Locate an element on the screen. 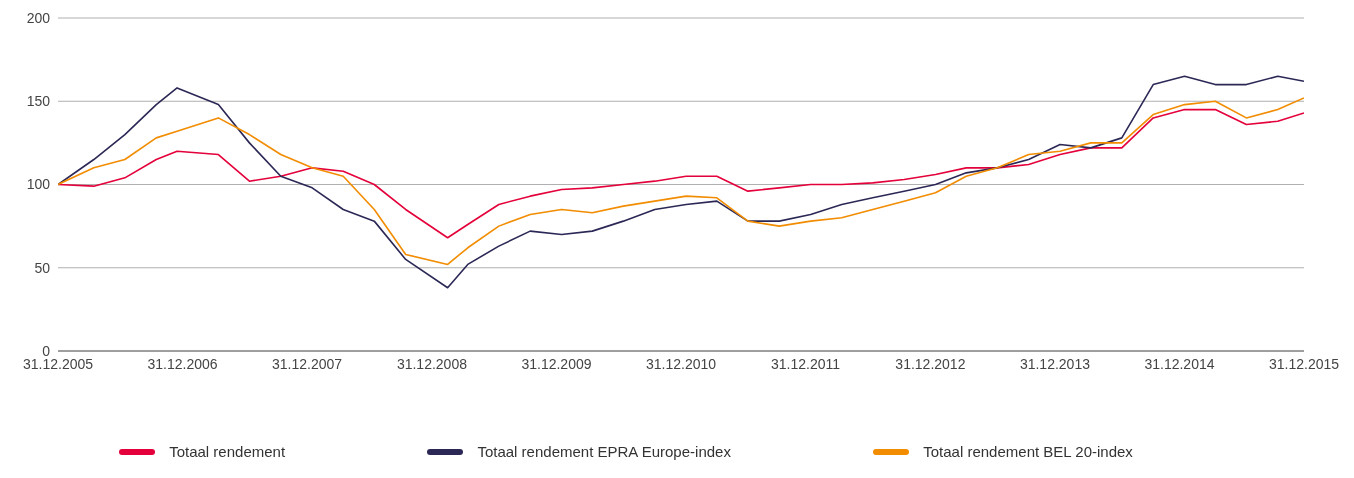 The height and width of the screenshot is (478, 1354). x-tick-label: 31.12.2011 is located at coordinates (806, 363).